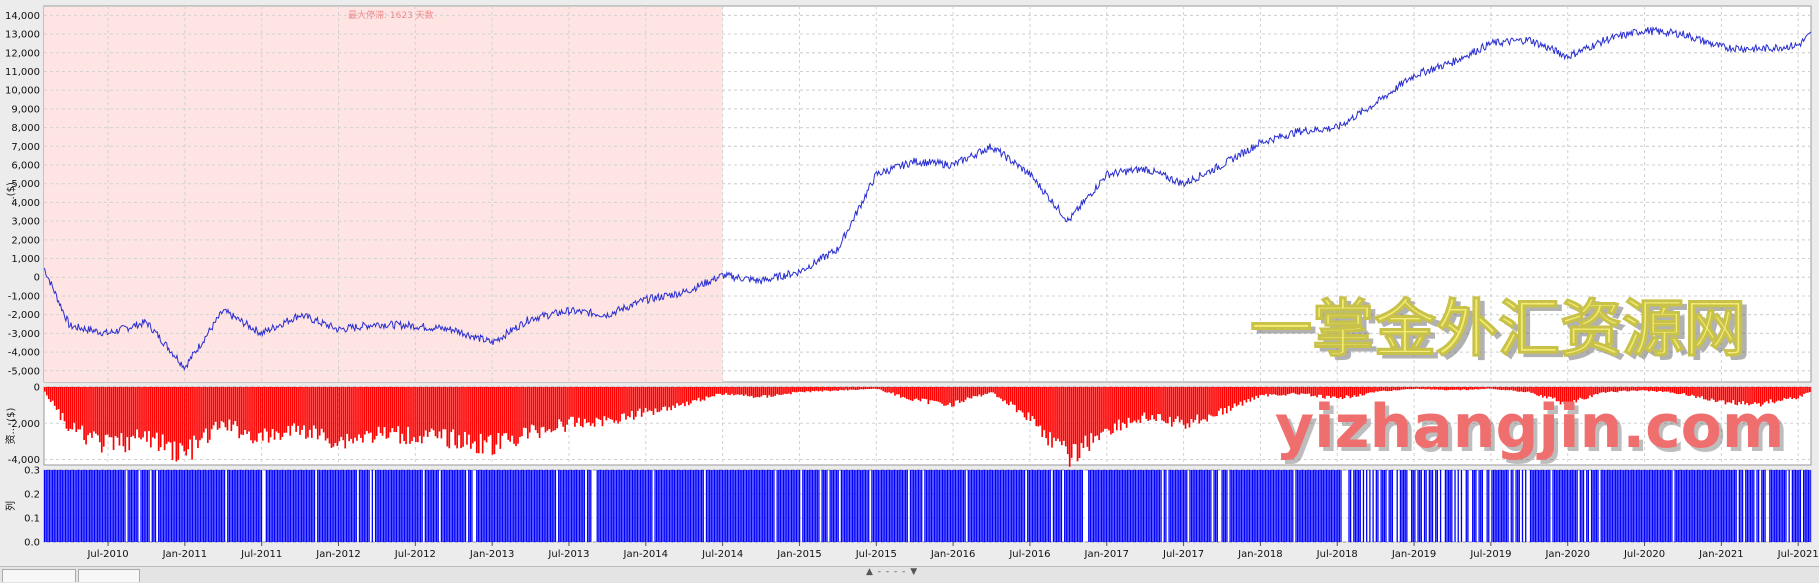  What do you see at coordinates (1720, 554) in the screenshot?
I see `x-tick-label: Jan-2021` at bounding box center [1720, 554].